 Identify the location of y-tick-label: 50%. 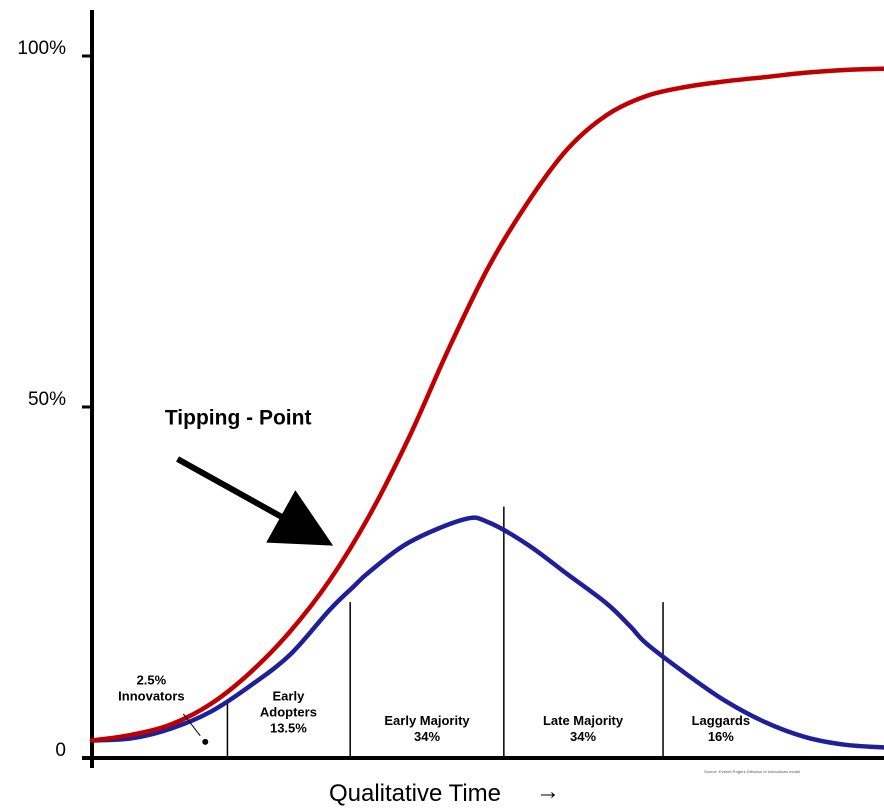
(47, 399).